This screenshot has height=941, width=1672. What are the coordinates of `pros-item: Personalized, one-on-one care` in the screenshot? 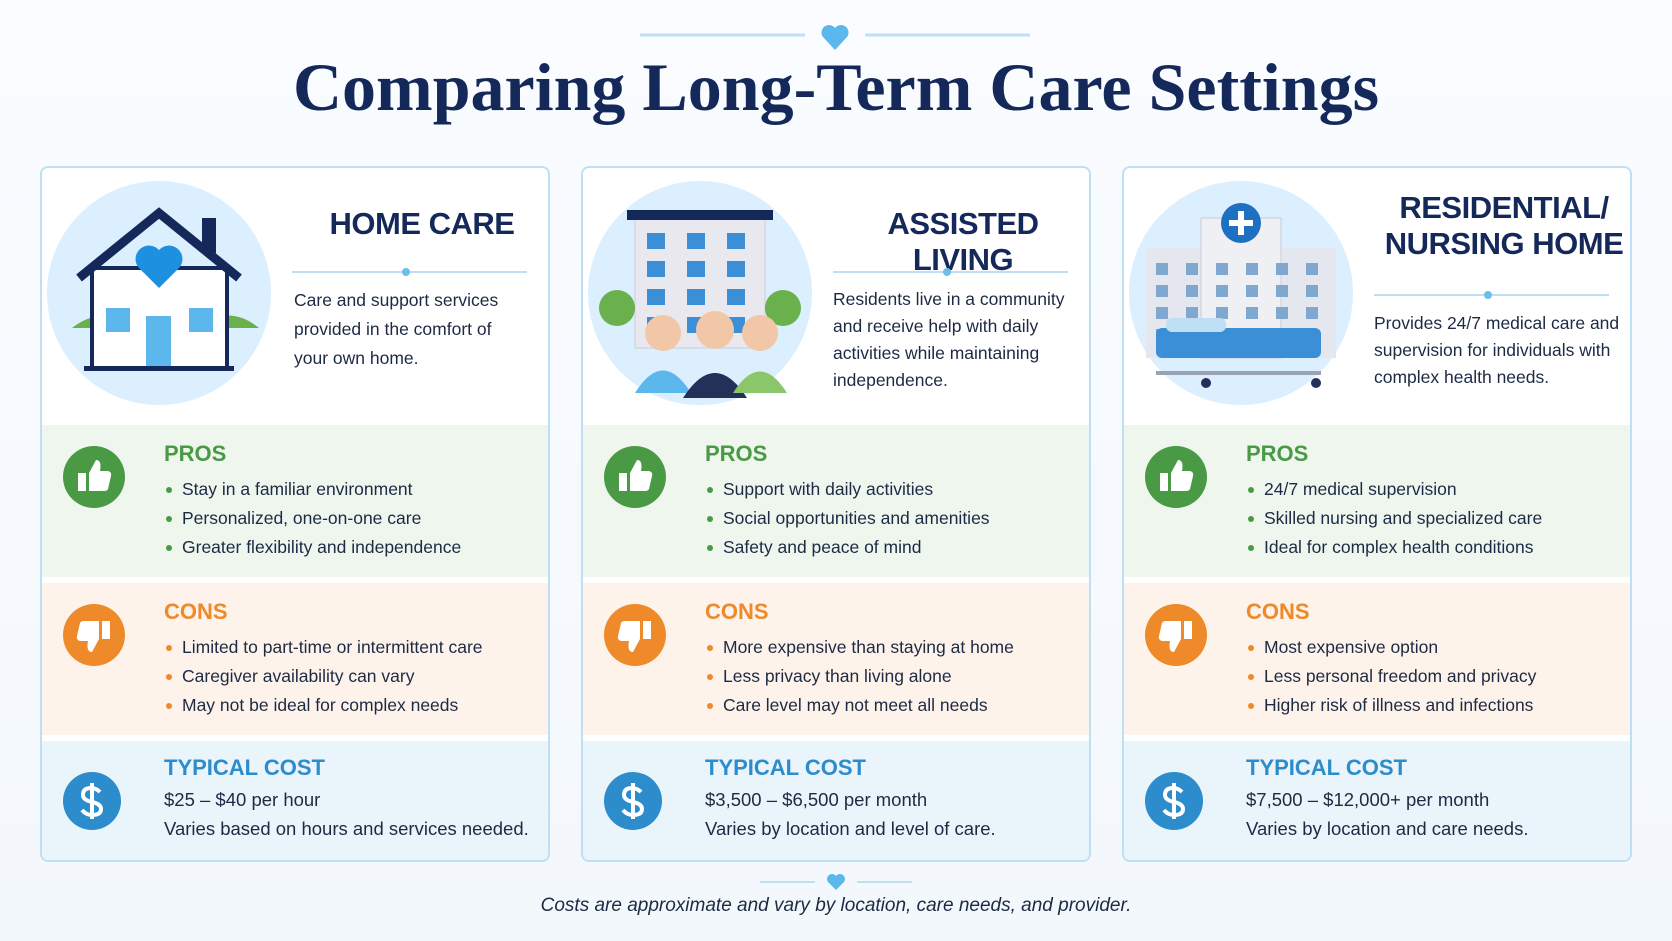 It's located at (312, 518).